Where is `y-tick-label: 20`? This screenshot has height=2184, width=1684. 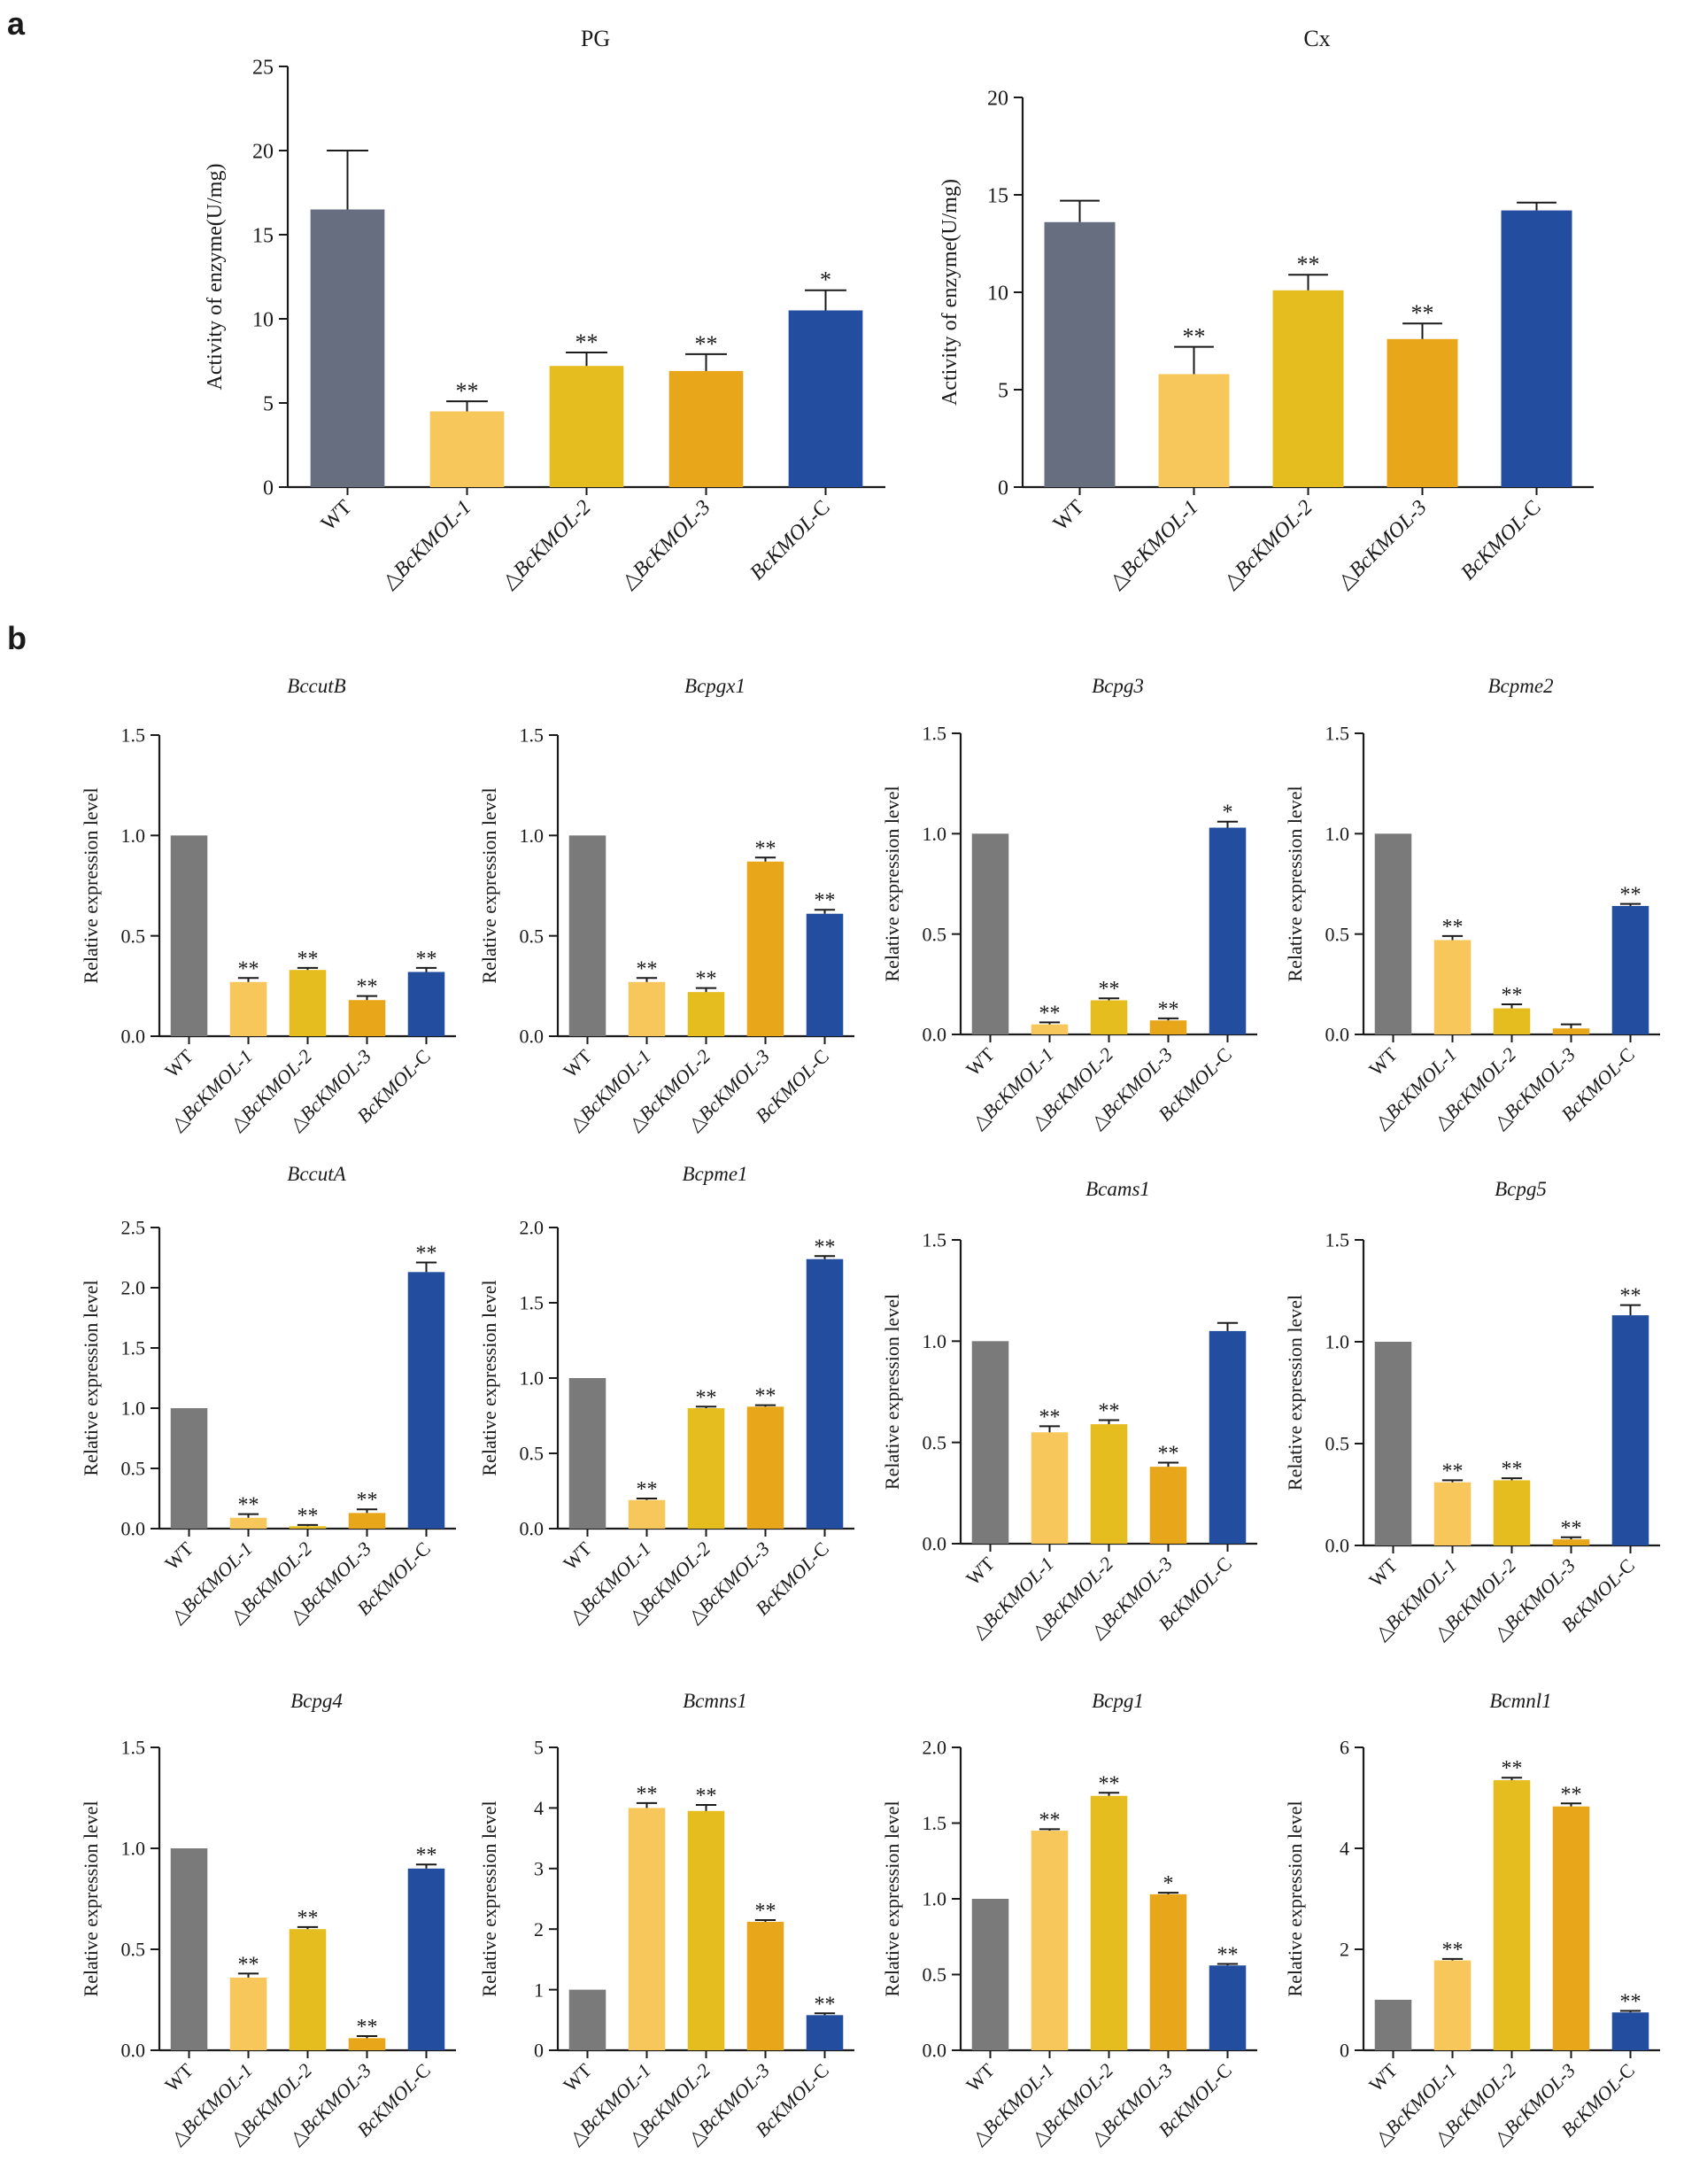
y-tick-label: 20 is located at coordinates (998, 99).